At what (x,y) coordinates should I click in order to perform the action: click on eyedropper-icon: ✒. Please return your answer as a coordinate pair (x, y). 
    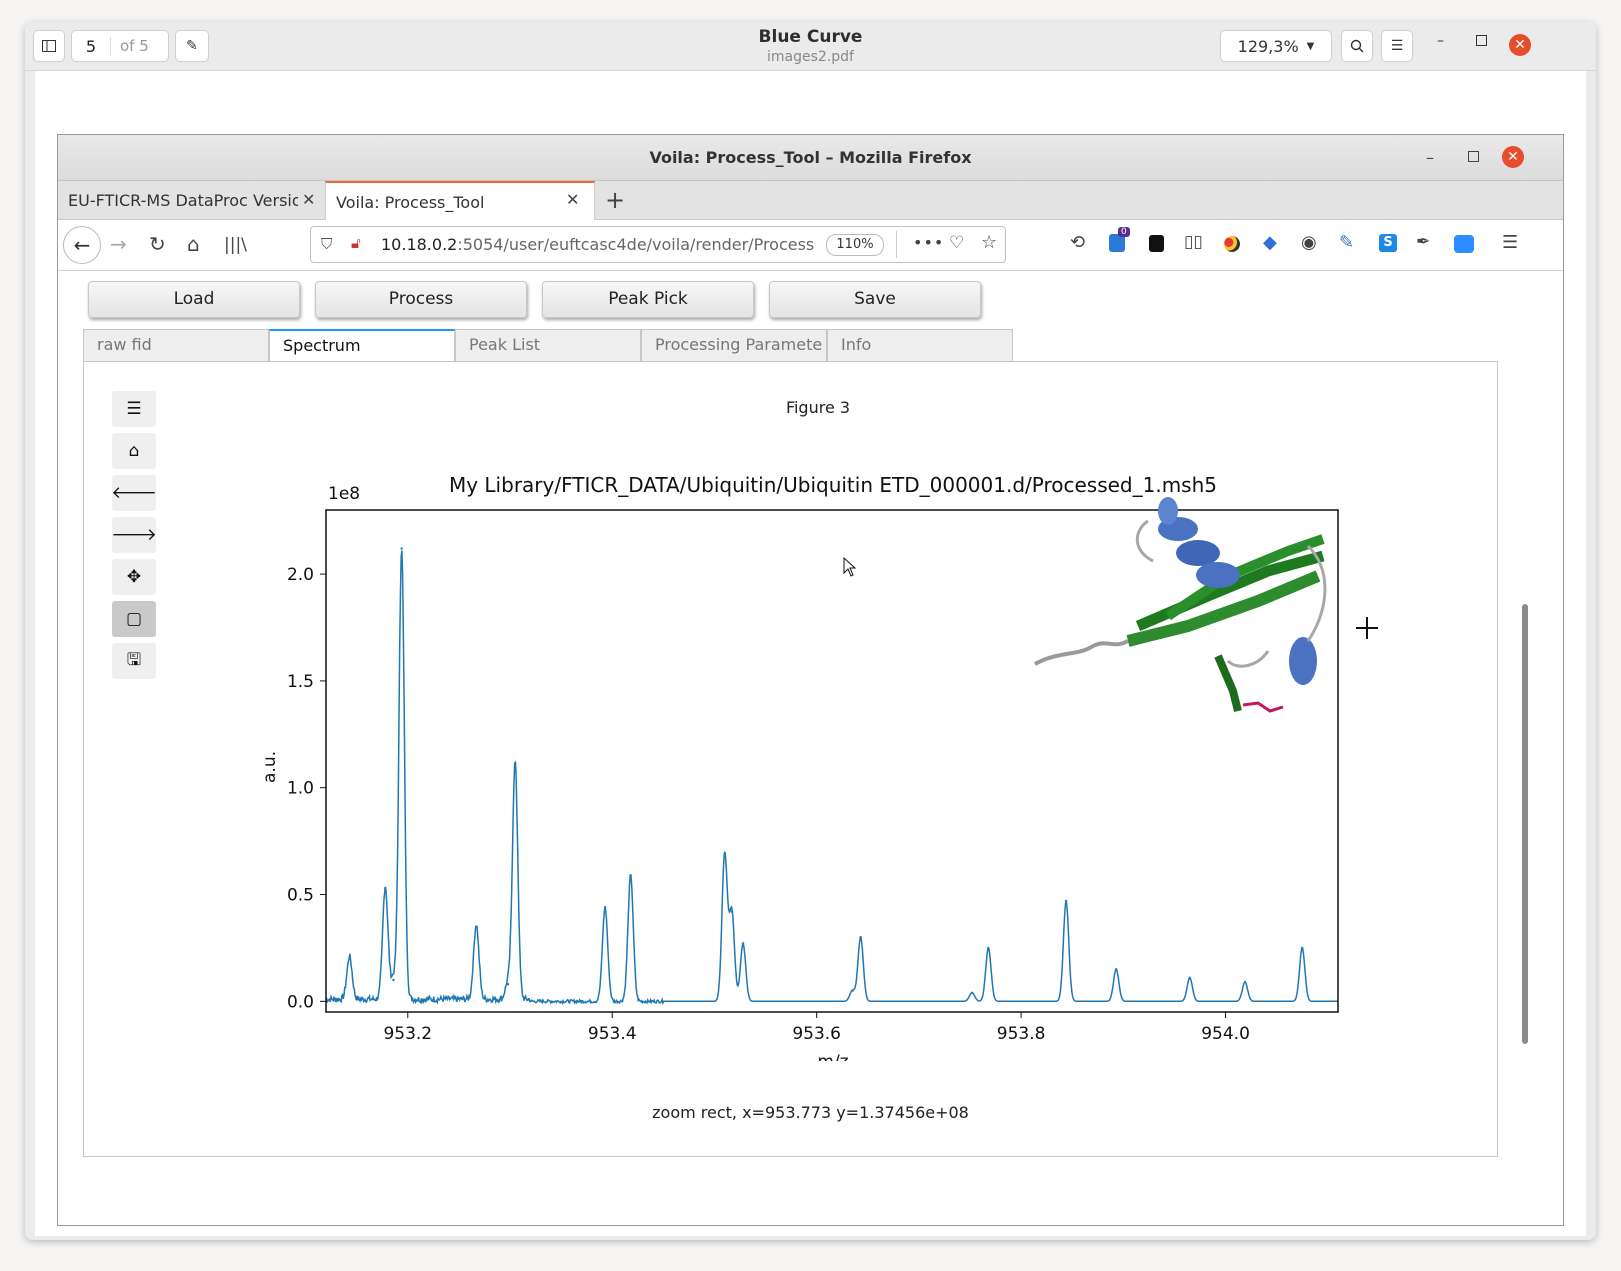
    Looking at the image, I should click on (1423, 242).